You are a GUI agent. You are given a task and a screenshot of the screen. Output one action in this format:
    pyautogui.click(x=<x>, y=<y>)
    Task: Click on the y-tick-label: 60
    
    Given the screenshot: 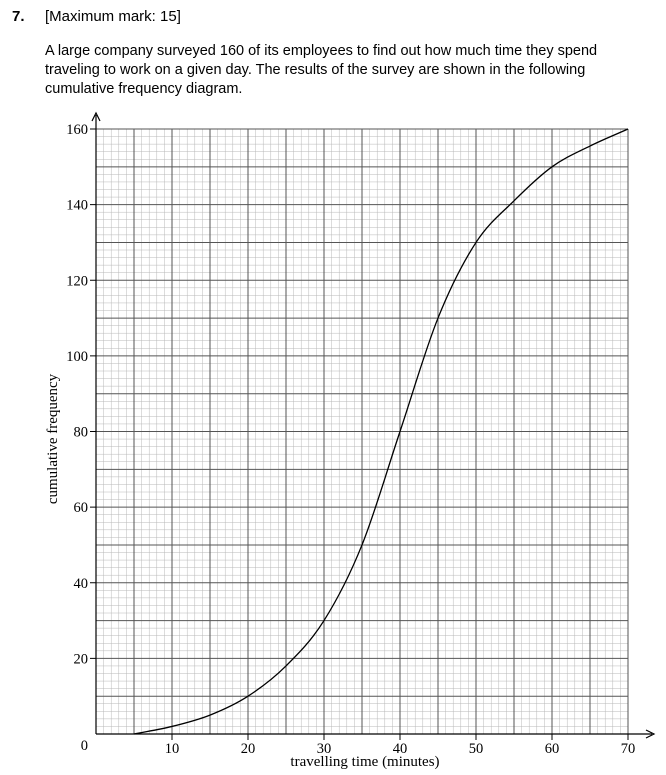 What is the action you would take?
    pyautogui.click(x=81, y=508)
    